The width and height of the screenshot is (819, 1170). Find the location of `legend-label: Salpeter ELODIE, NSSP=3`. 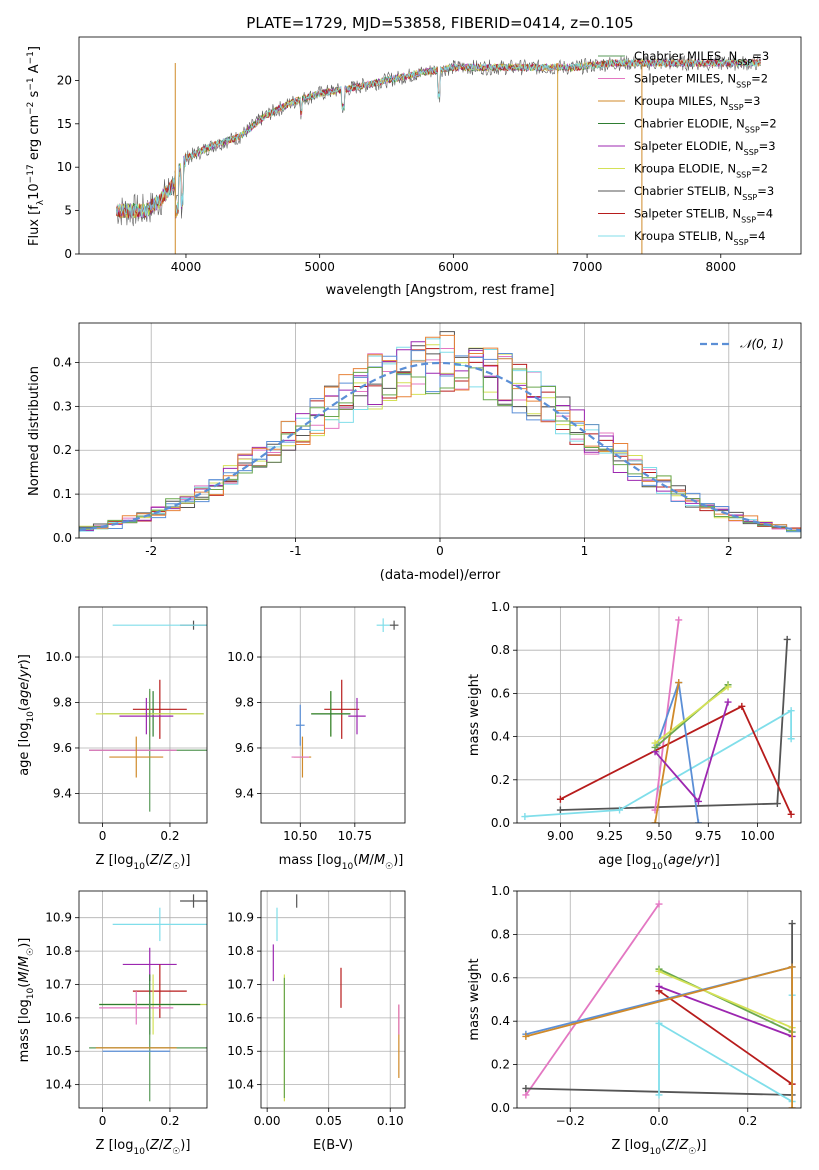

legend-label: Salpeter ELODIE, NSSP=3 is located at coordinates (705, 148).